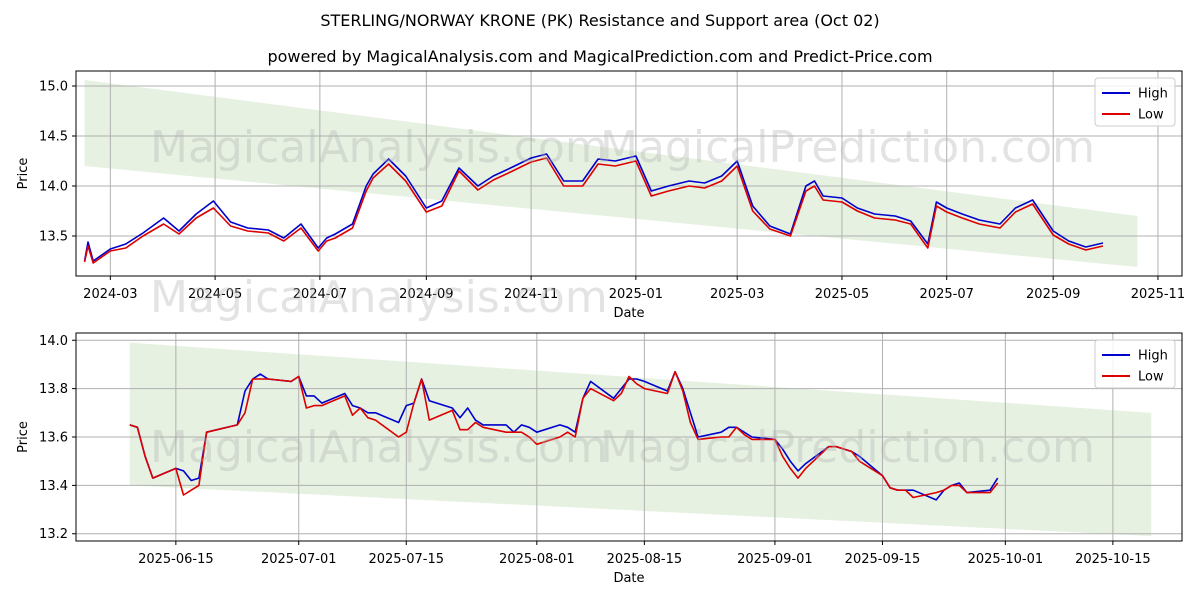 Image resolution: width=1200 pixels, height=604 pixels. Describe the element at coordinates (53, 87) in the screenshot. I see `y-tick-label: 15.0` at that location.